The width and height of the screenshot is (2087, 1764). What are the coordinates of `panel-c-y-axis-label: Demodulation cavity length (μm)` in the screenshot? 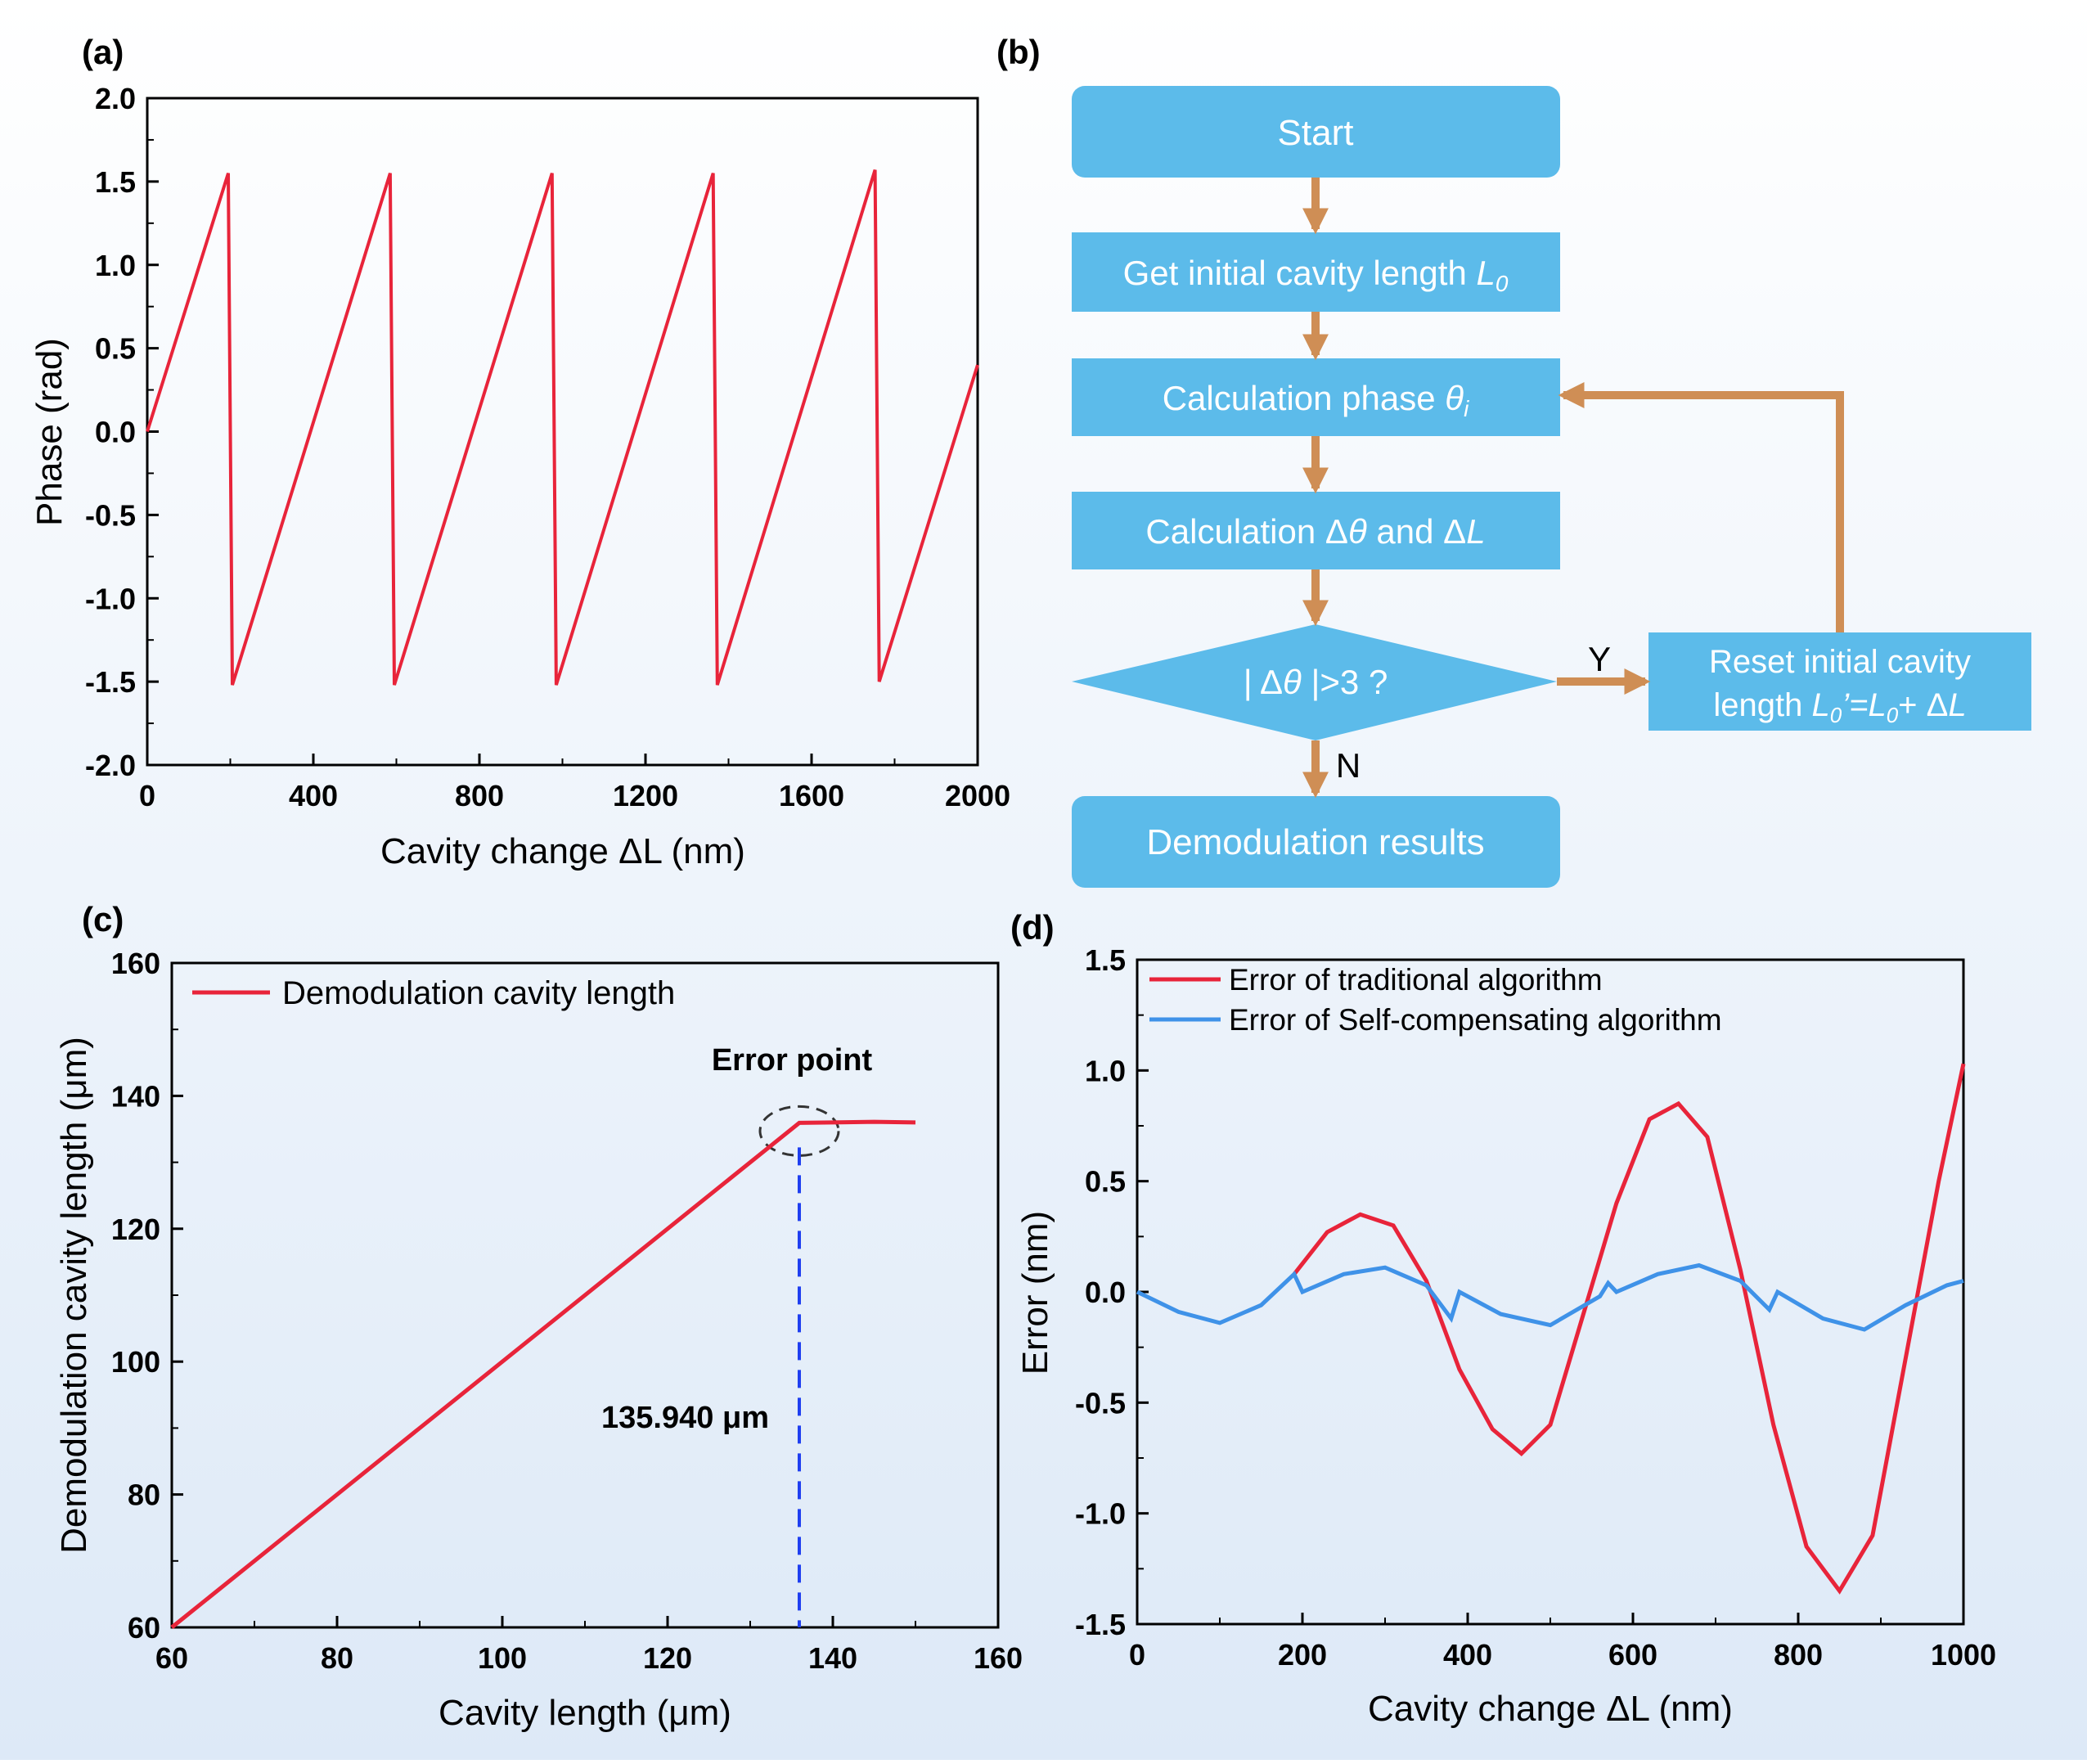 It's located at (74, 1295).